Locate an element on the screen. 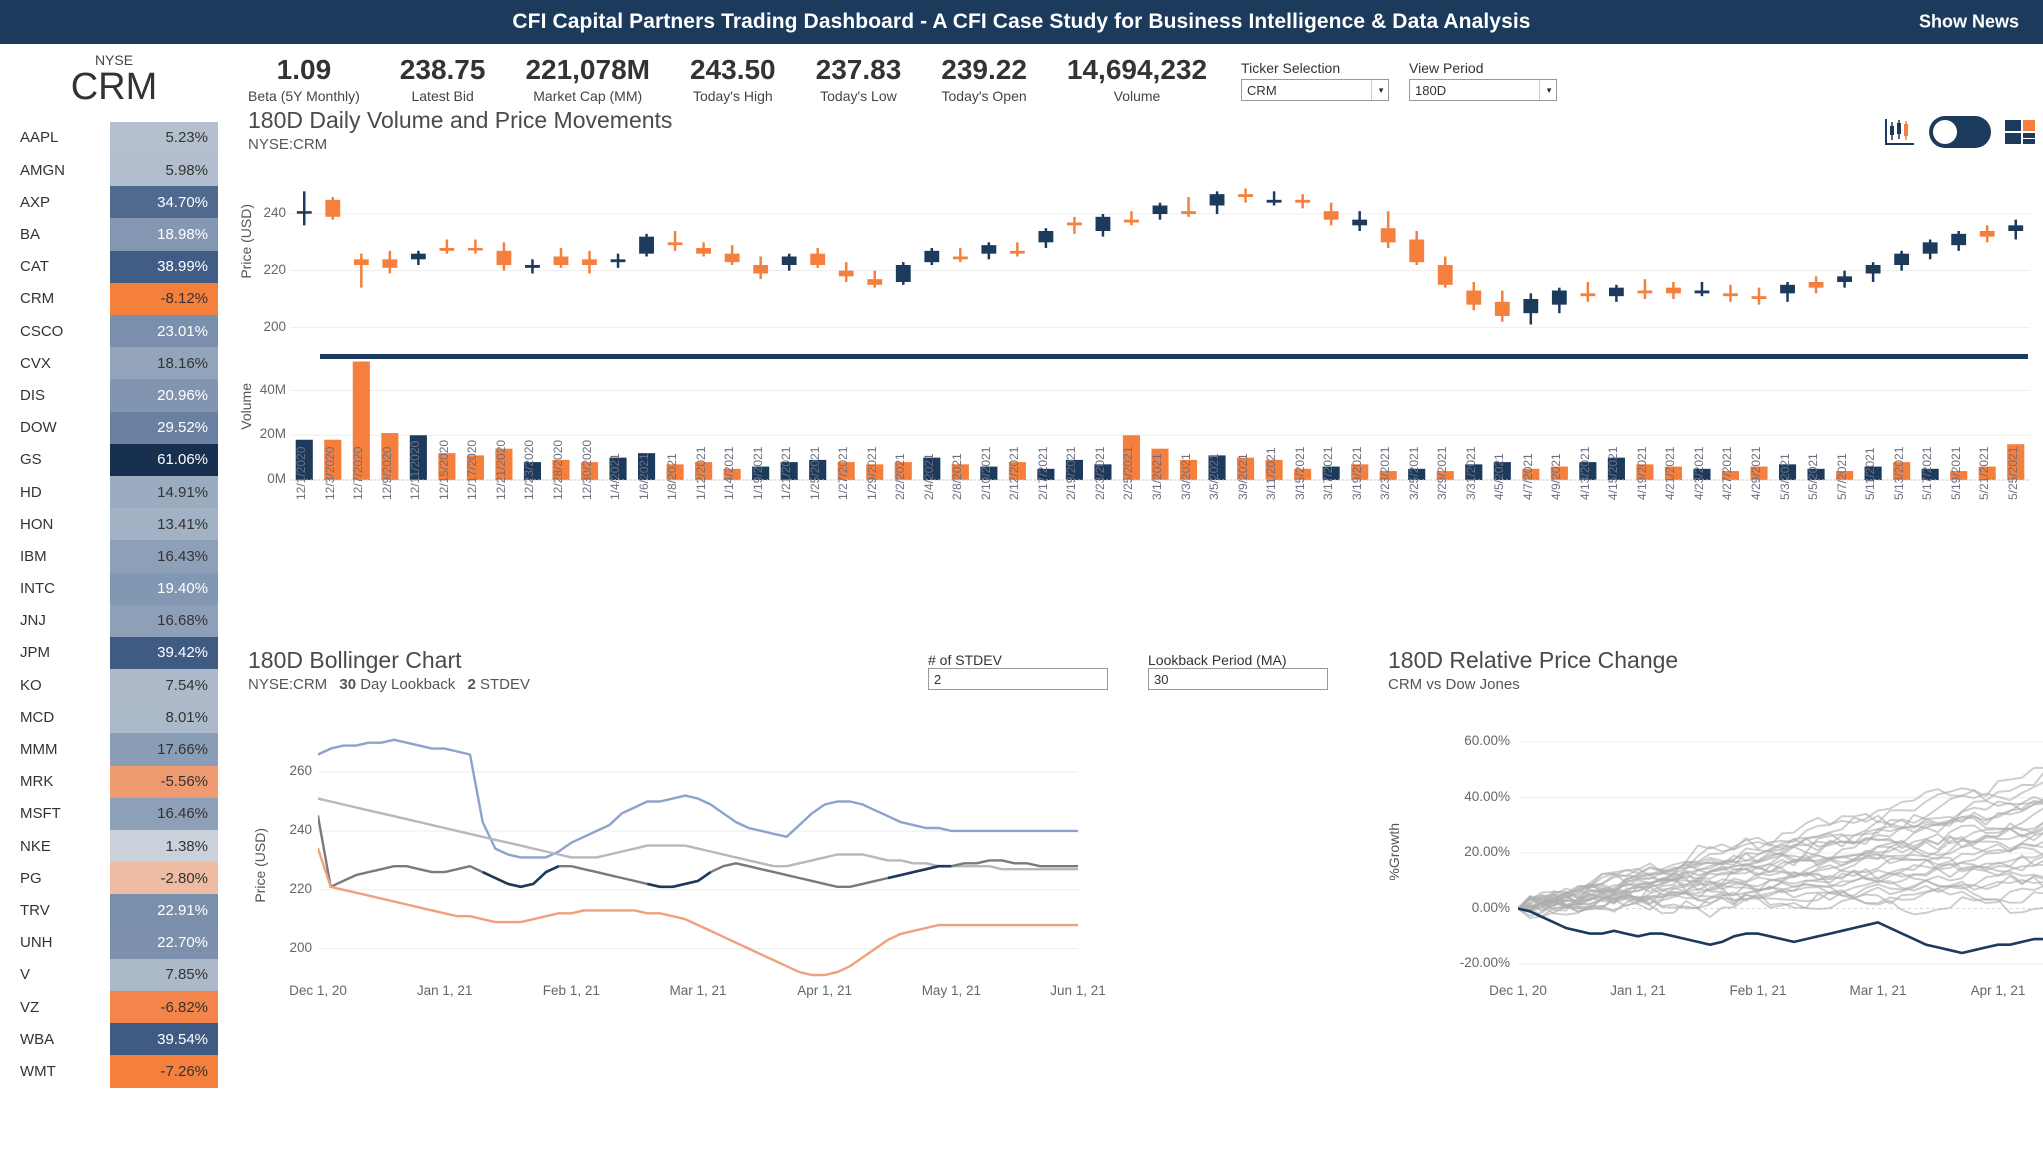 The image size is (2043, 1153). ticker-row: IBM 16.43% is located at coordinates (114, 556).